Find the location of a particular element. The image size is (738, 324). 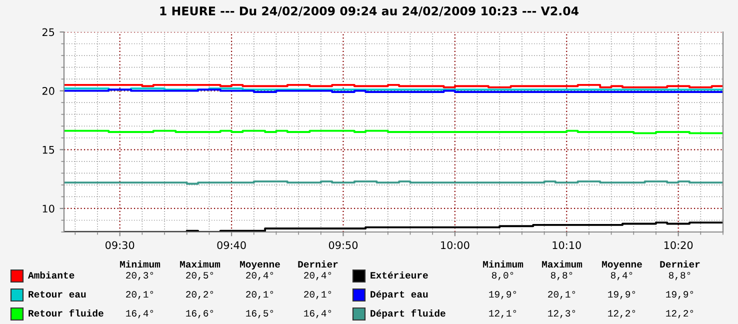

x-tick-label: 10:10 is located at coordinates (566, 245).